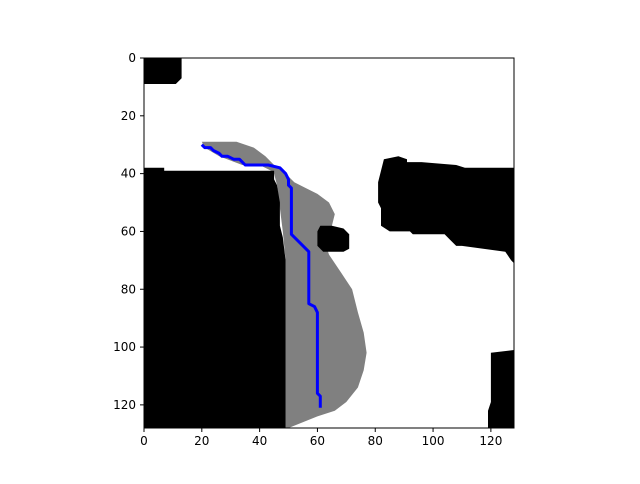 This screenshot has width=640, height=484. What do you see at coordinates (163, 71) in the screenshot?
I see `obstacle-top-left` at bounding box center [163, 71].